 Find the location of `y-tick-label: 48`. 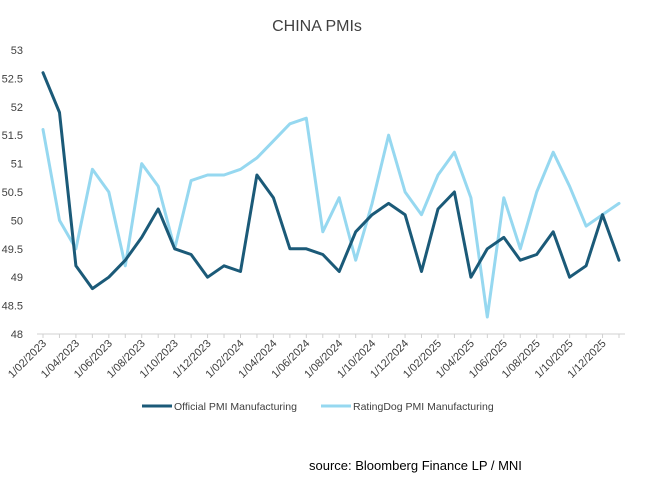

y-tick-label: 48 is located at coordinates (17, 335).